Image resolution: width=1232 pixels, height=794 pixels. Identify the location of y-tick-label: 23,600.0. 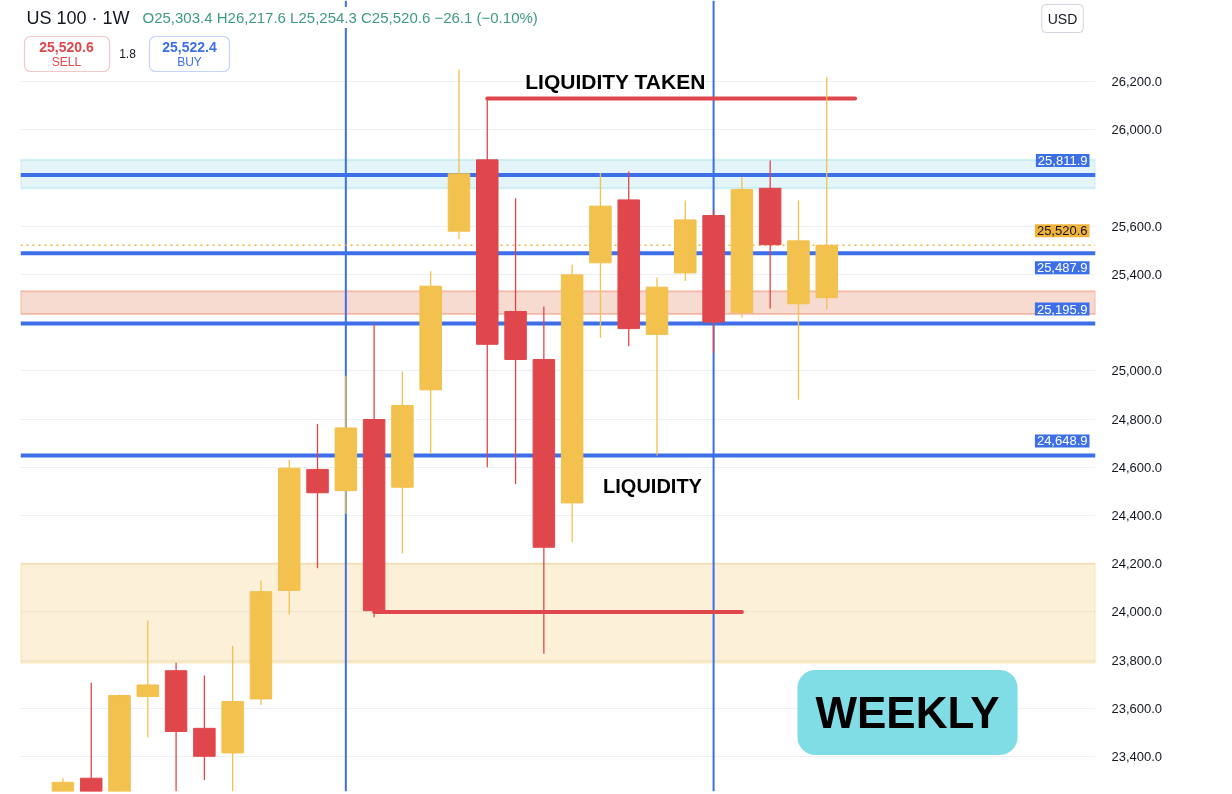
(1137, 708).